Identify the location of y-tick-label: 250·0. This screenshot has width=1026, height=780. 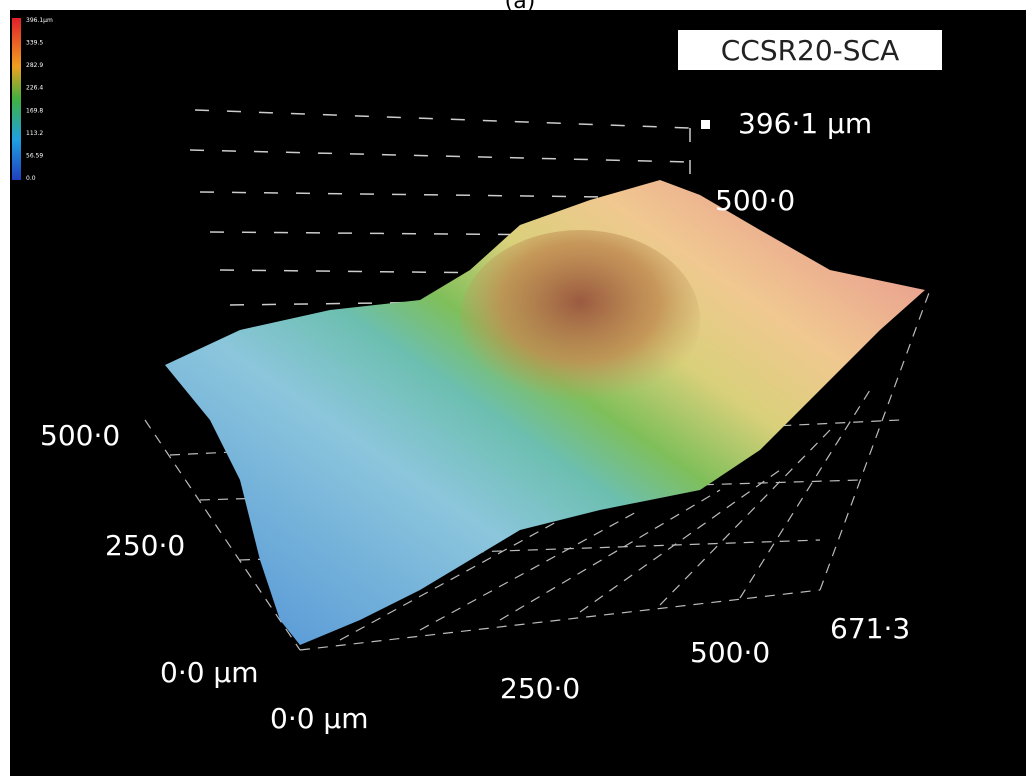
(145, 545).